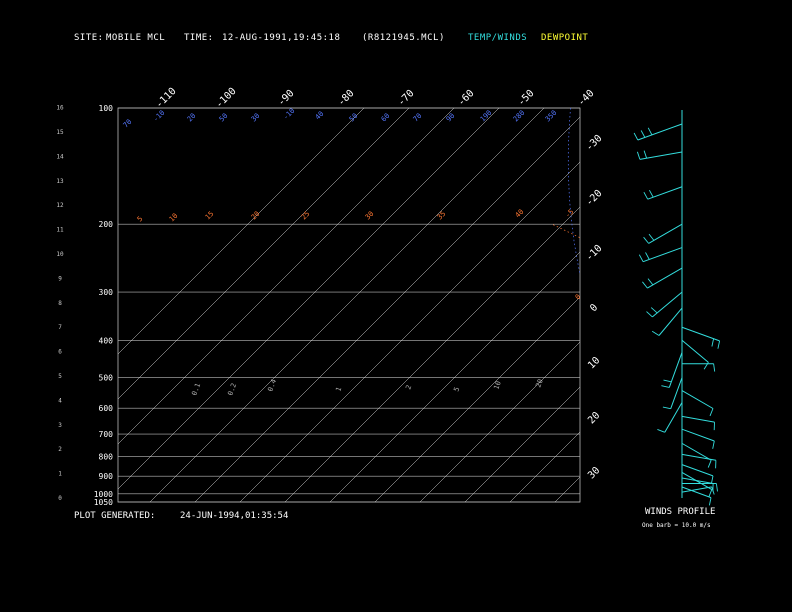  I want to click on moist-adiabat-label: -5, so click(570, 214).